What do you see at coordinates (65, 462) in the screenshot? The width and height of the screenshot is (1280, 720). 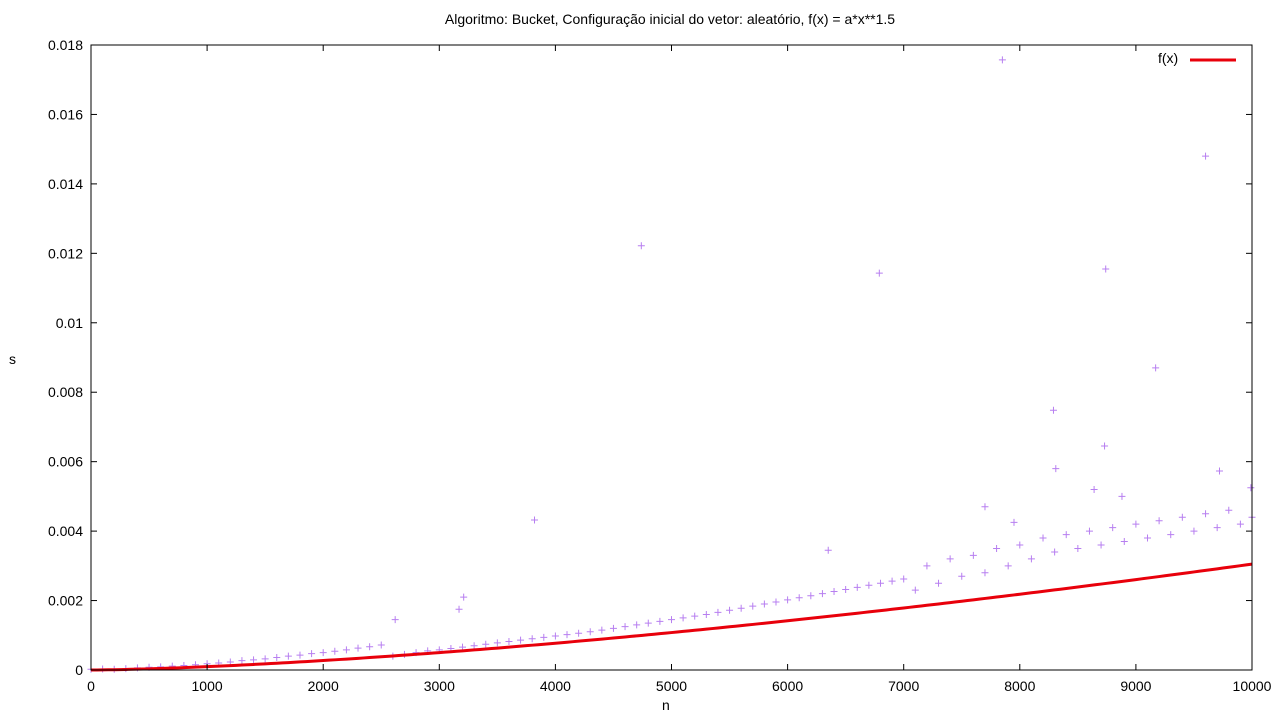 I see `y-tick-label: 0.006` at bounding box center [65, 462].